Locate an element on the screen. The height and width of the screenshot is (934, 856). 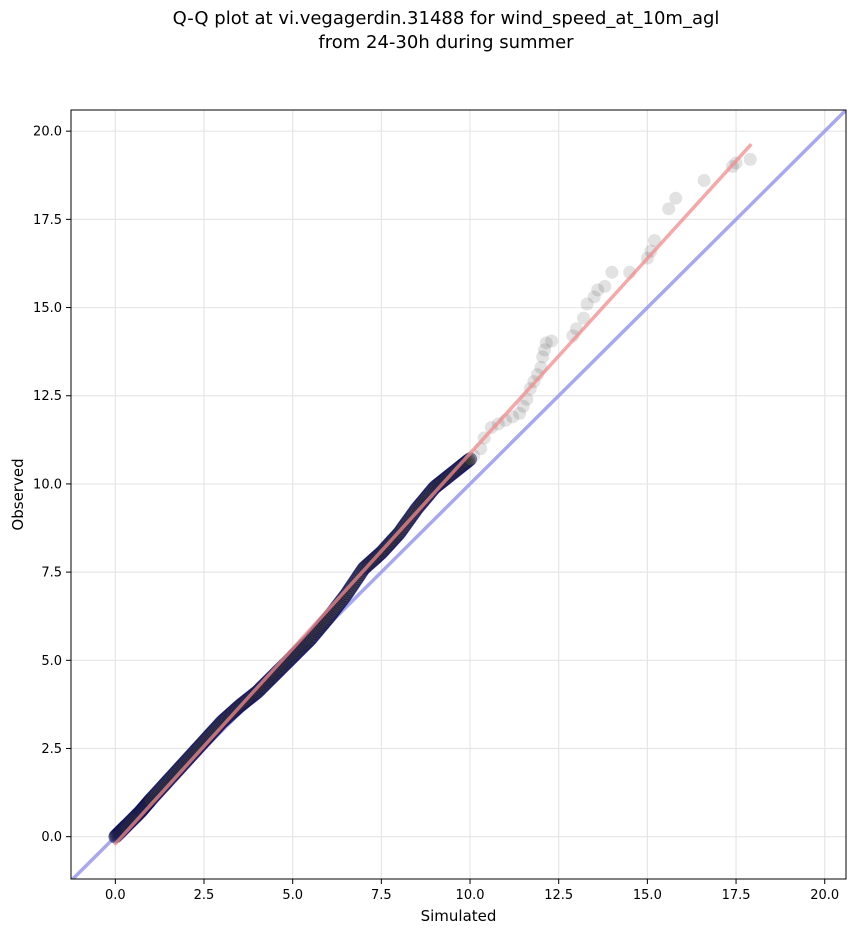
y-tick-label: 7.5 is located at coordinates (51, 573).